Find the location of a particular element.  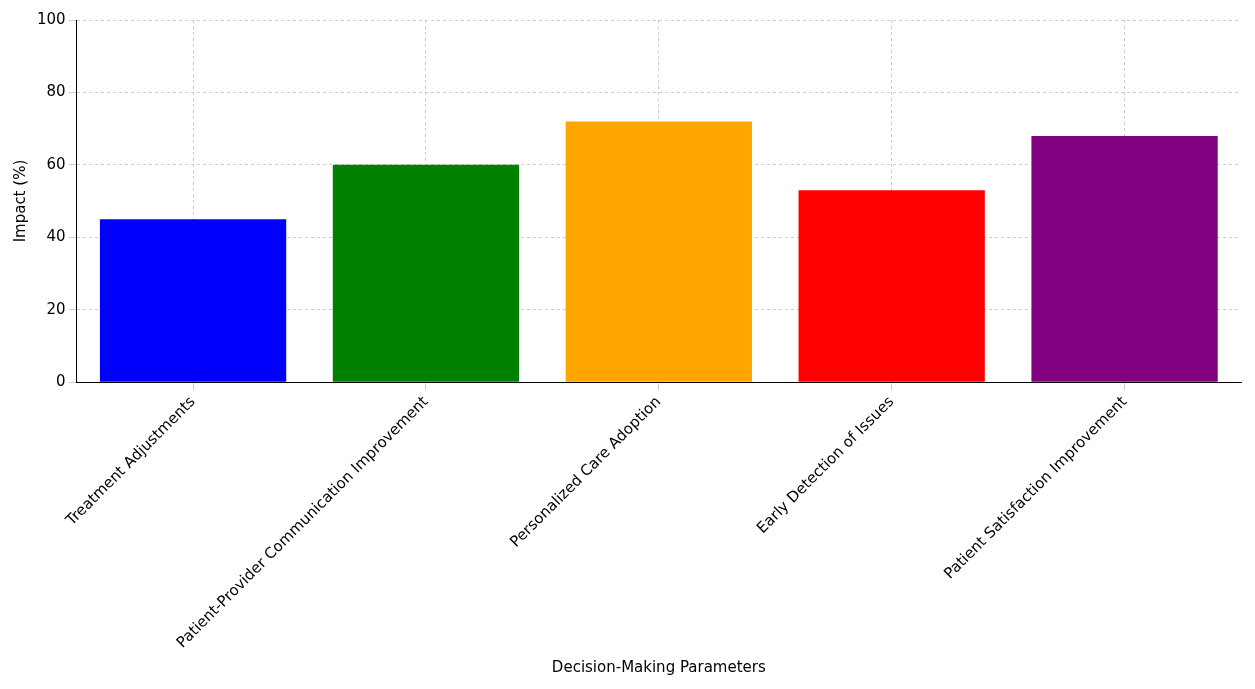

y-tick-label: 60 is located at coordinates (56, 163).